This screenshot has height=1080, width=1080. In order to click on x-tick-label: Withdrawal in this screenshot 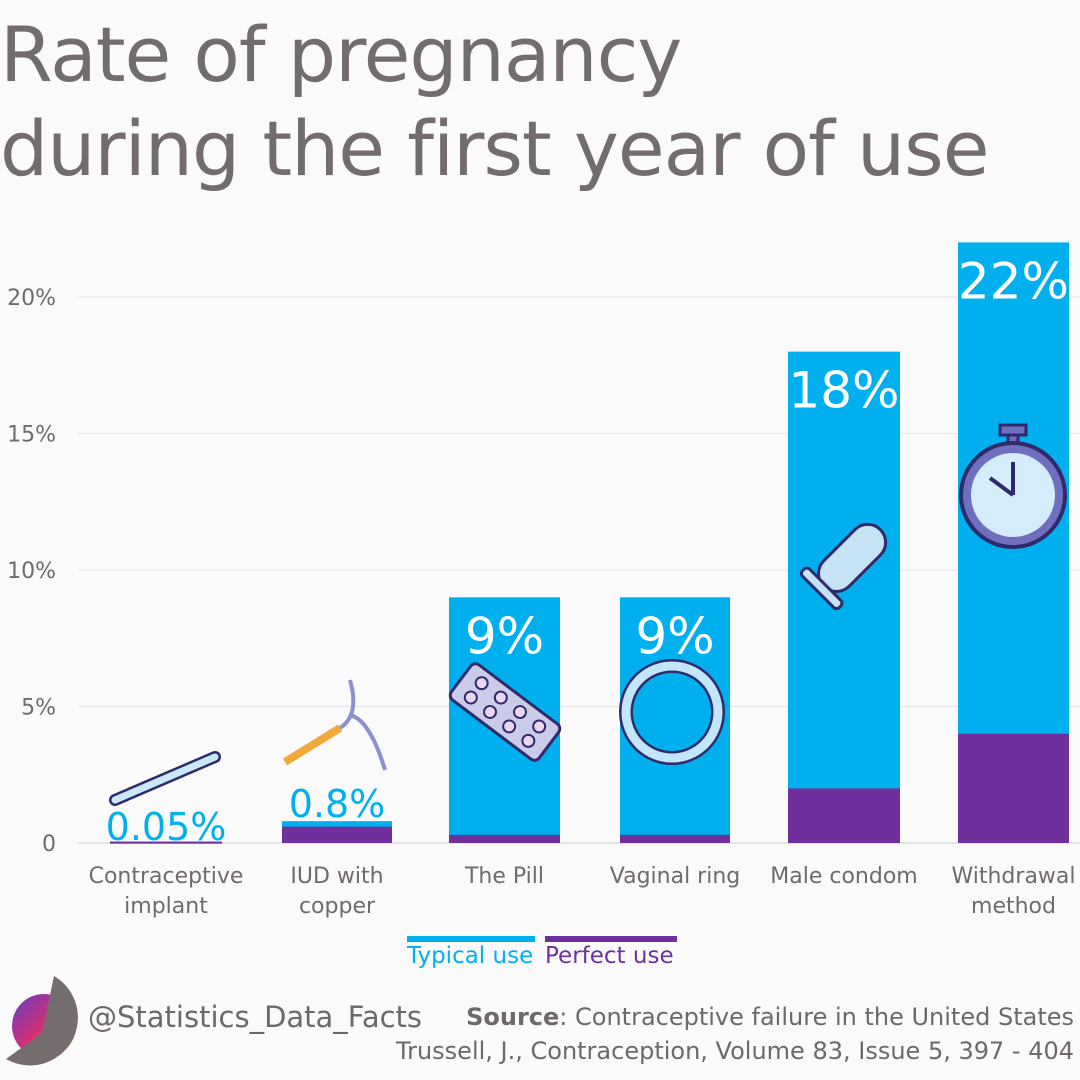, I will do `click(1013, 876)`.